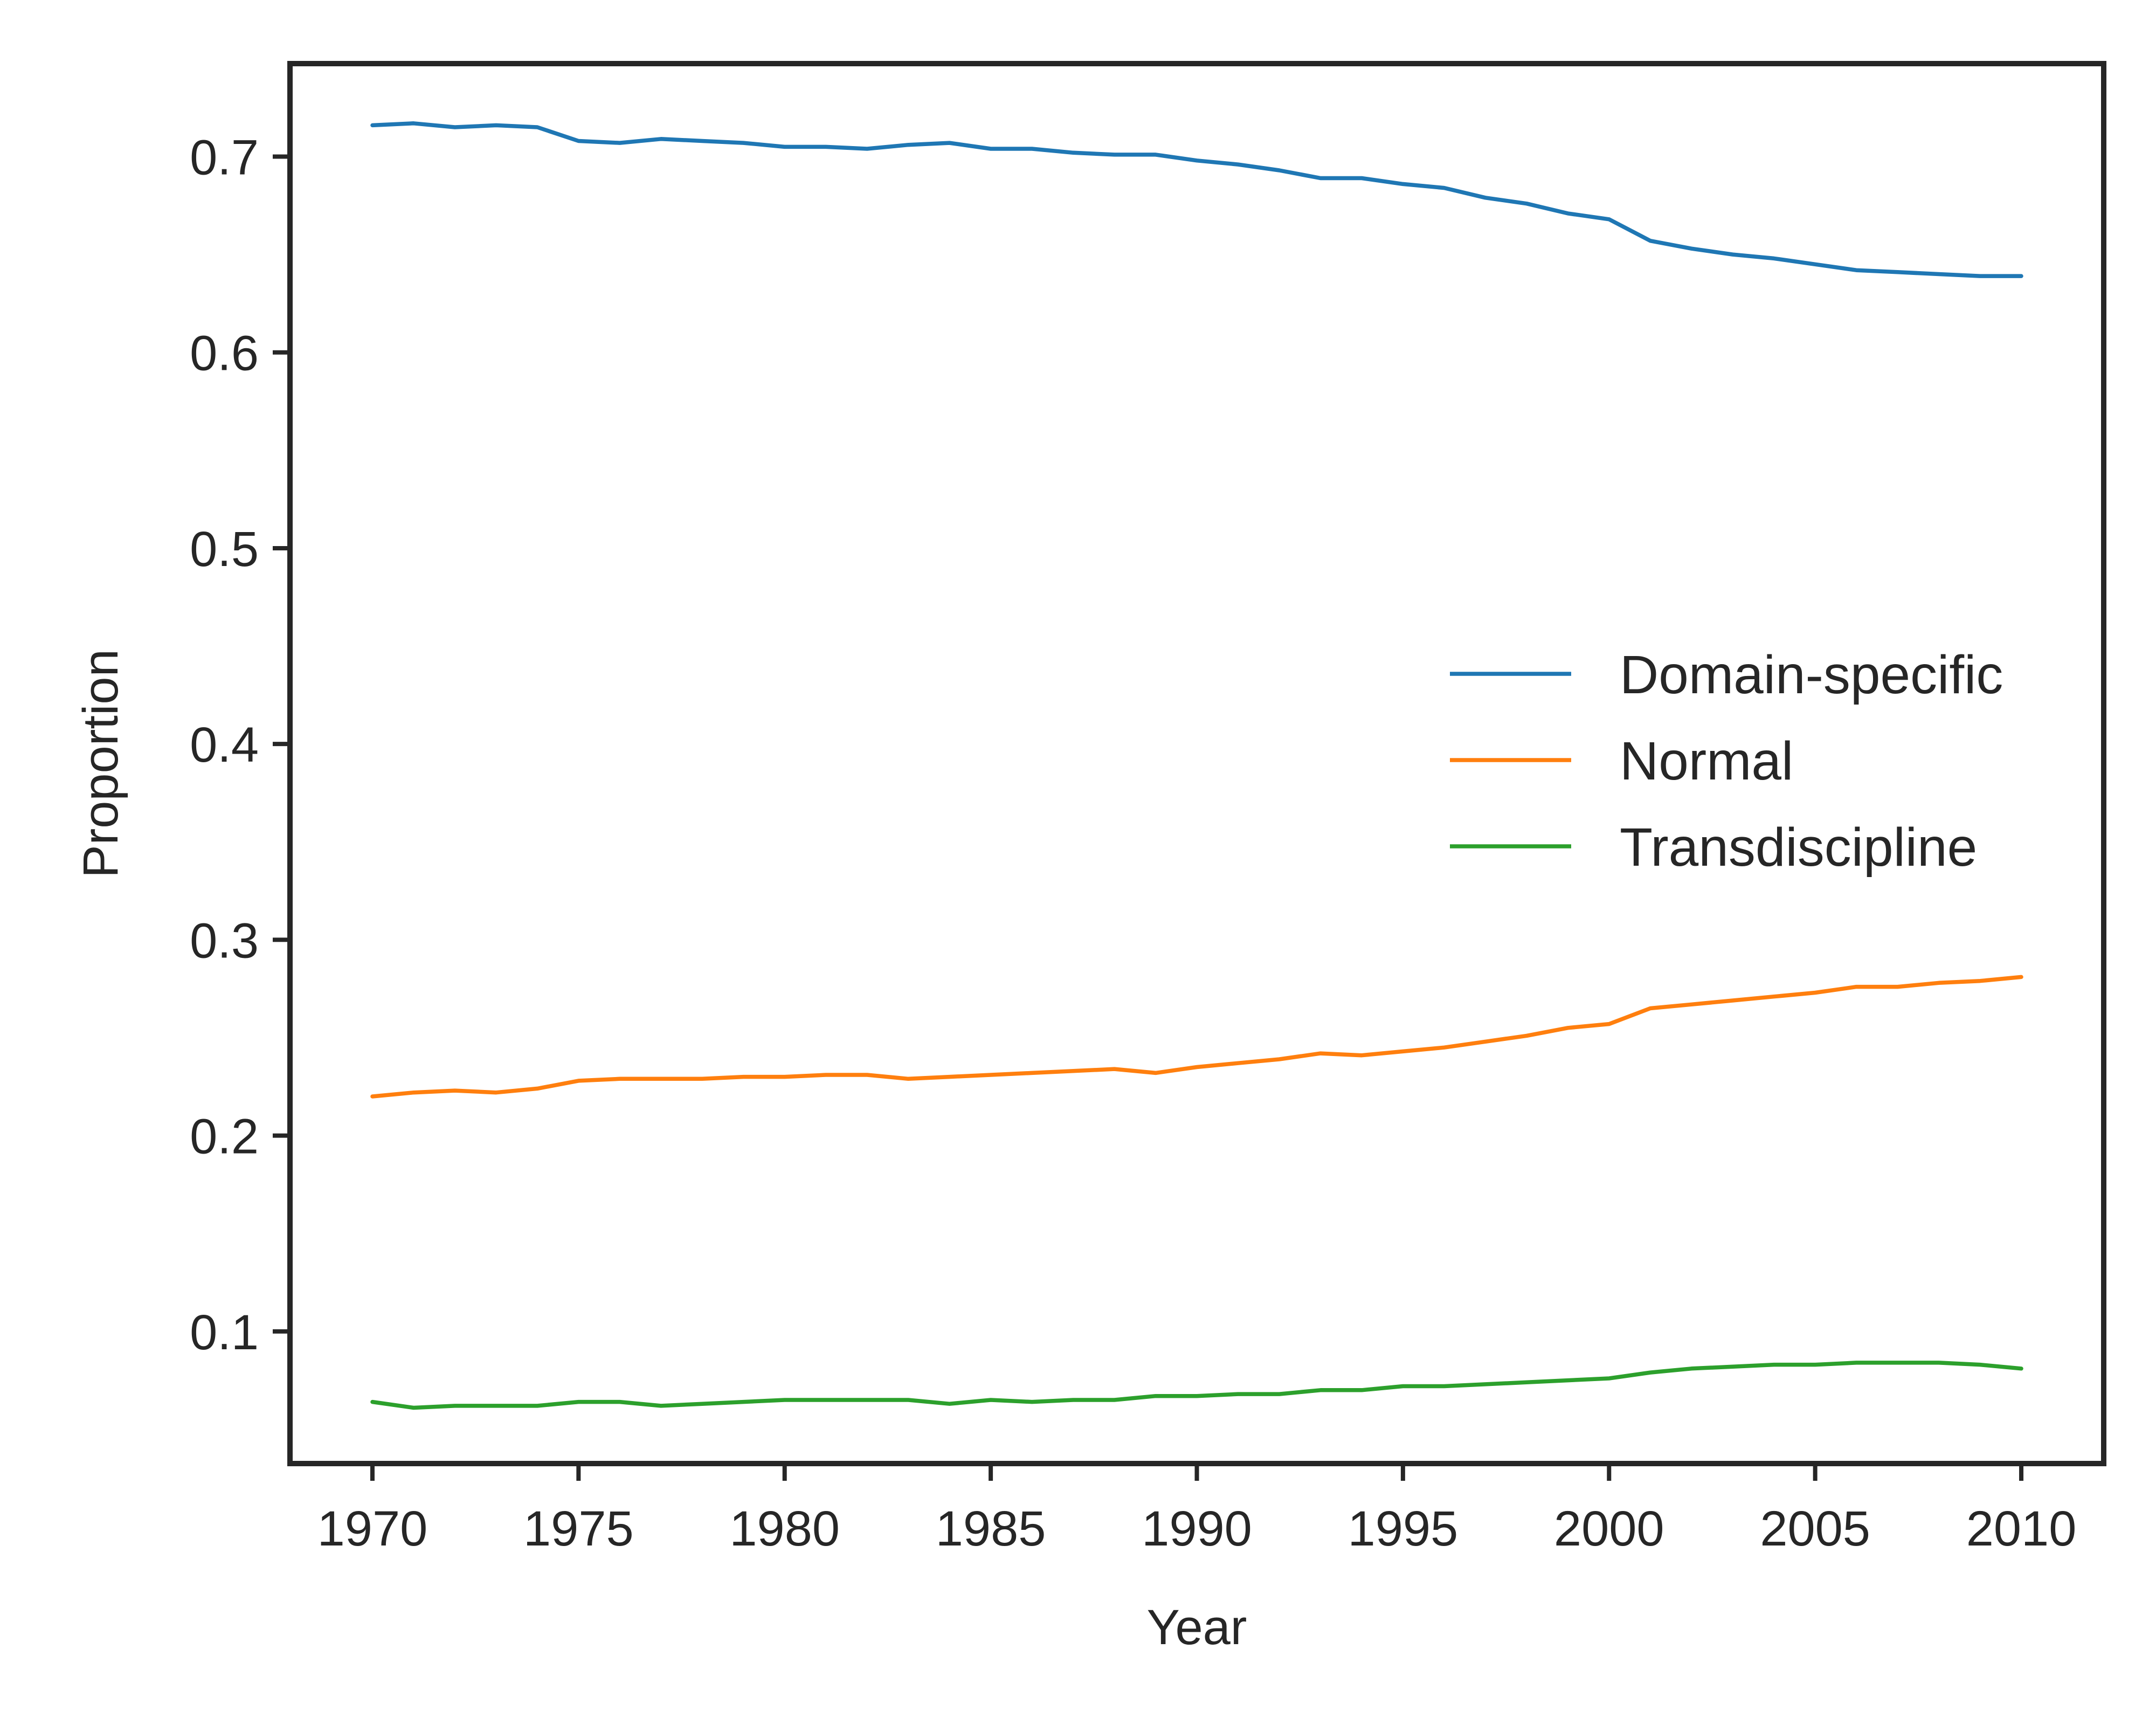 Image resolution: width=2156 pixels, height=1725 pixels. What do you see at coordinates (579, 1529) in the screenshot?
I see `x-tick-label: 1975` at bounding box center [579, 1529].